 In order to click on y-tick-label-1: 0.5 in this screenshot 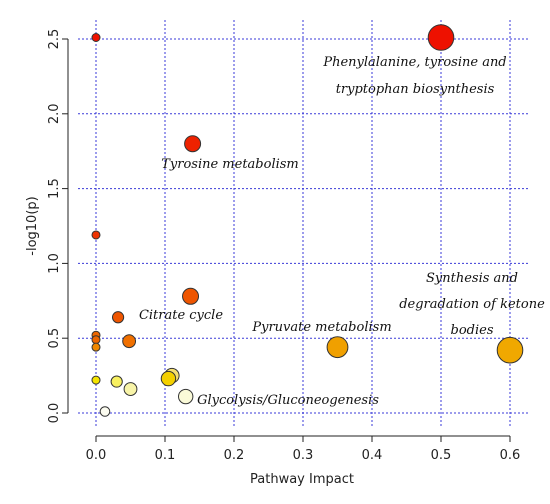, I will do `click(54, 338)`.